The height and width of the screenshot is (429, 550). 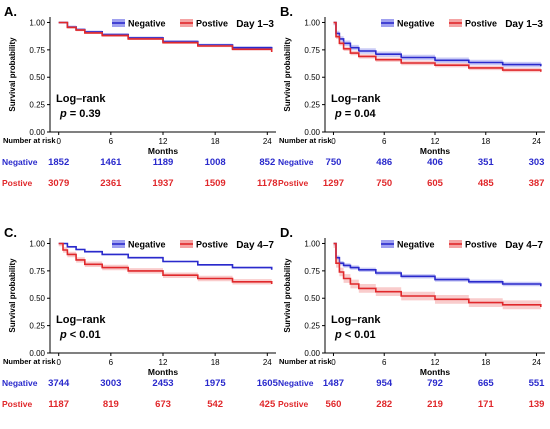 I want to click on risk-count: 171, so click(x=486, y=404).